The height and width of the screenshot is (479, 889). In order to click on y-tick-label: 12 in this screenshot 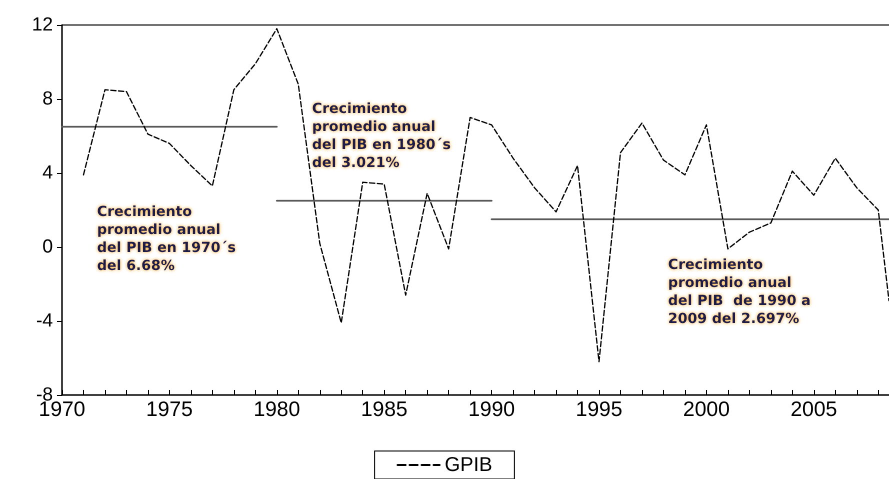, I will do `click(42, 25)`.